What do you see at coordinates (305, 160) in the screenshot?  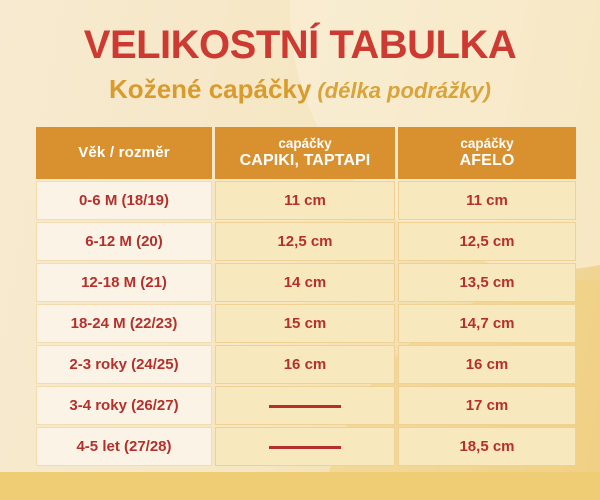 I see `column-header-capiki-big: CAPIKI, TAPTAPI` at bounding box center [305, 160].